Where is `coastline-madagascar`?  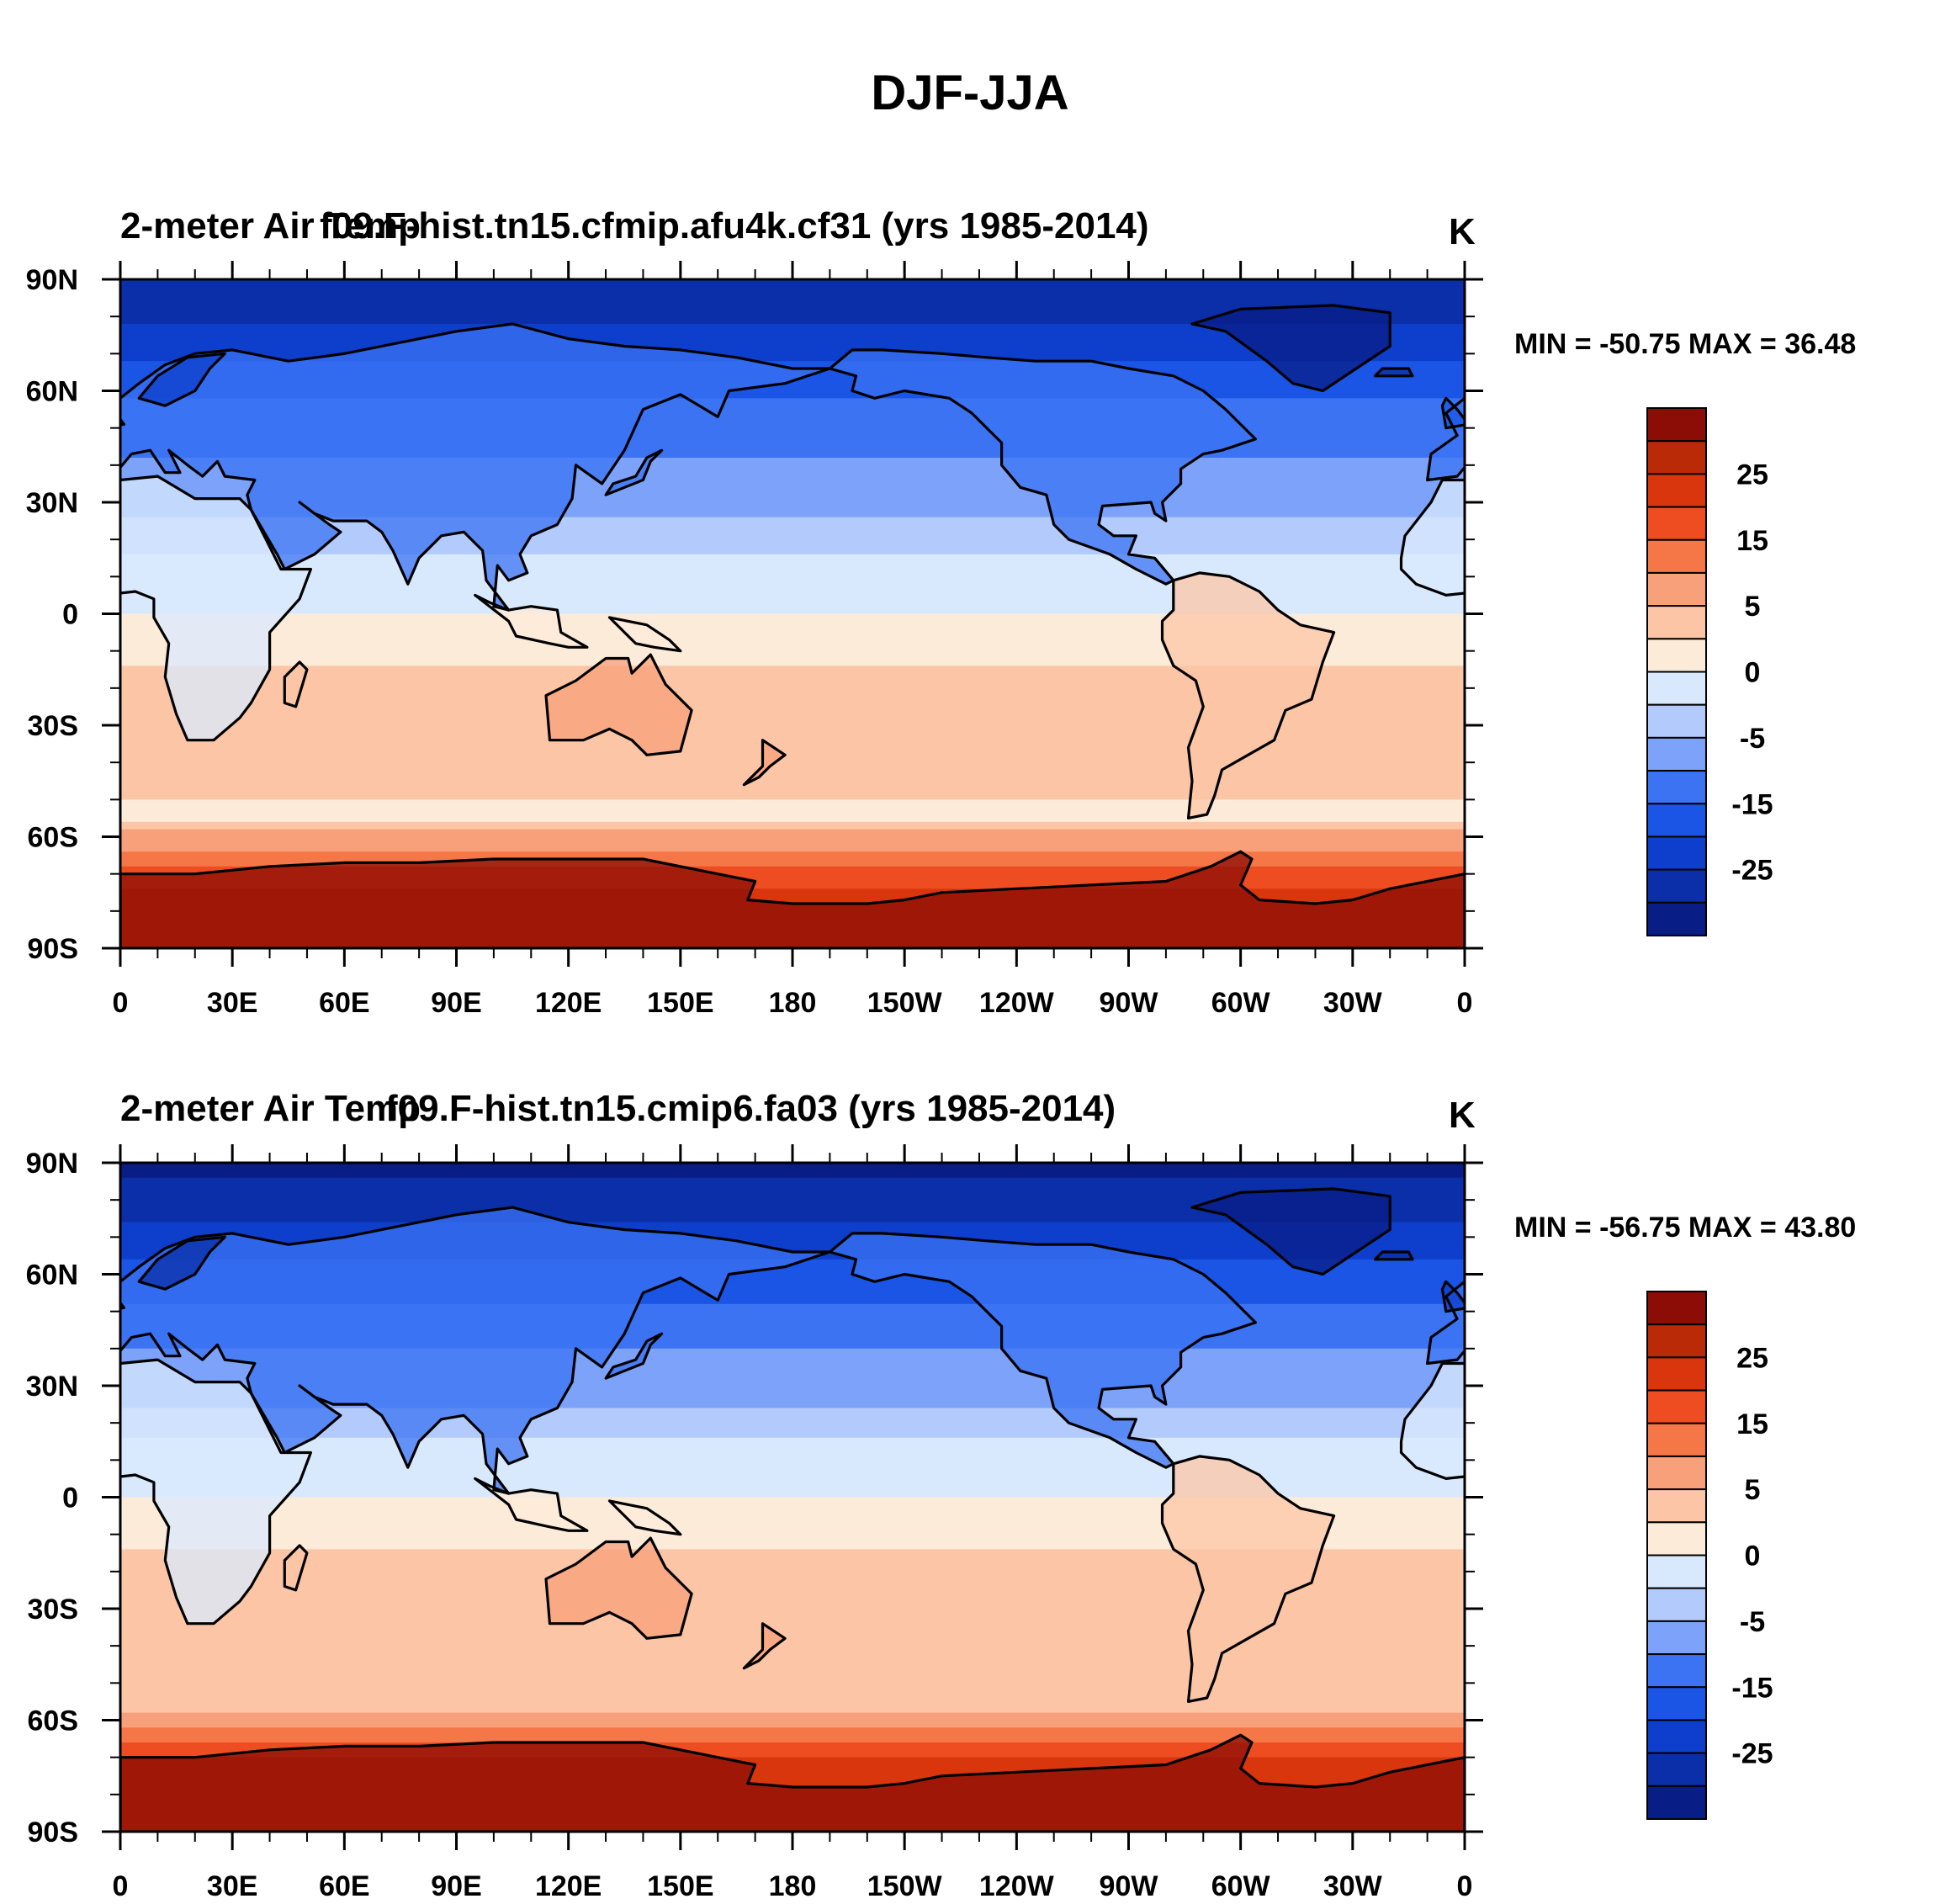 coastline-madagascar is located at coordinates (296, 1568).